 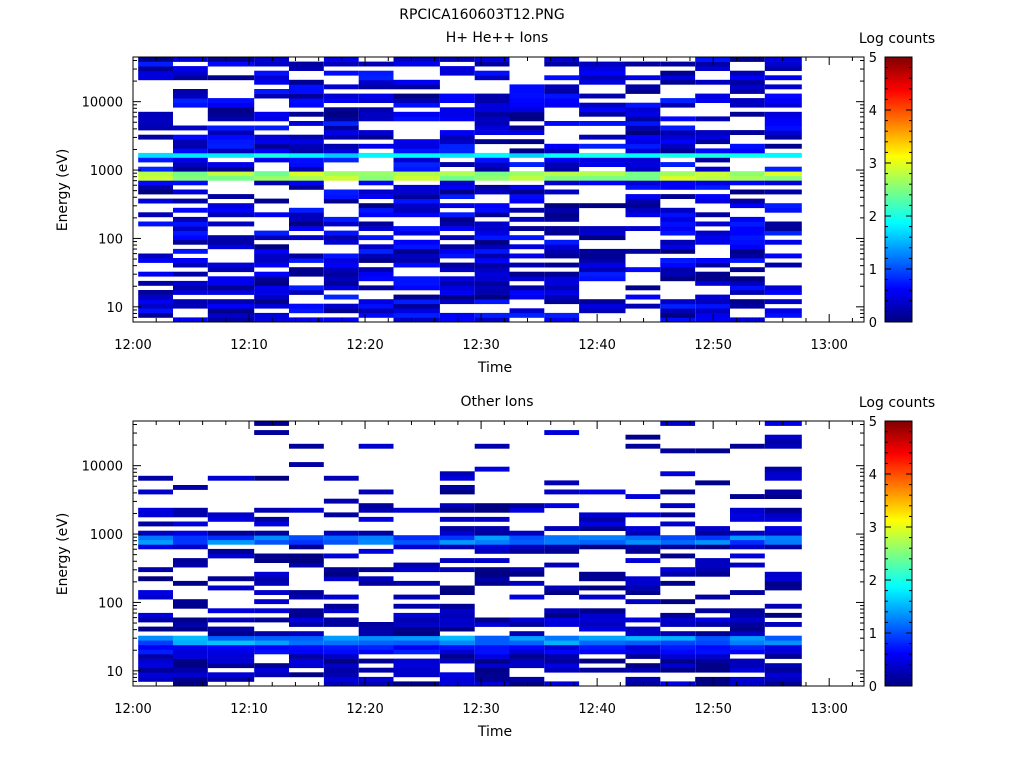 I want to click on colorbar: Log counts 0 1 2 3 4 5, so click(x=897, y=181).